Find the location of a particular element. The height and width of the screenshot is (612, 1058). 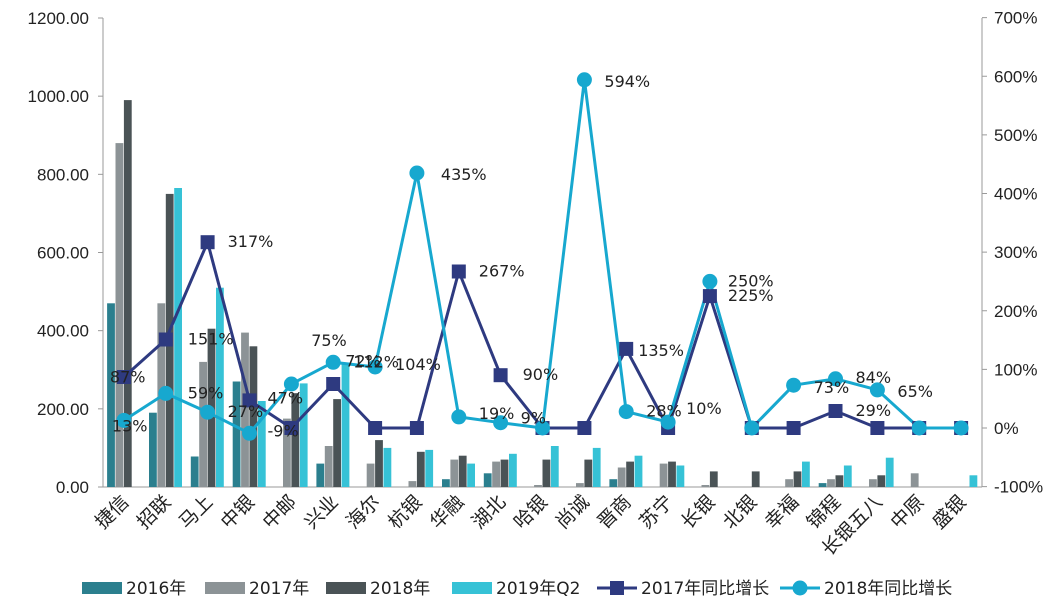

legend-label: 2016年 is located at coordinates (156, 589).